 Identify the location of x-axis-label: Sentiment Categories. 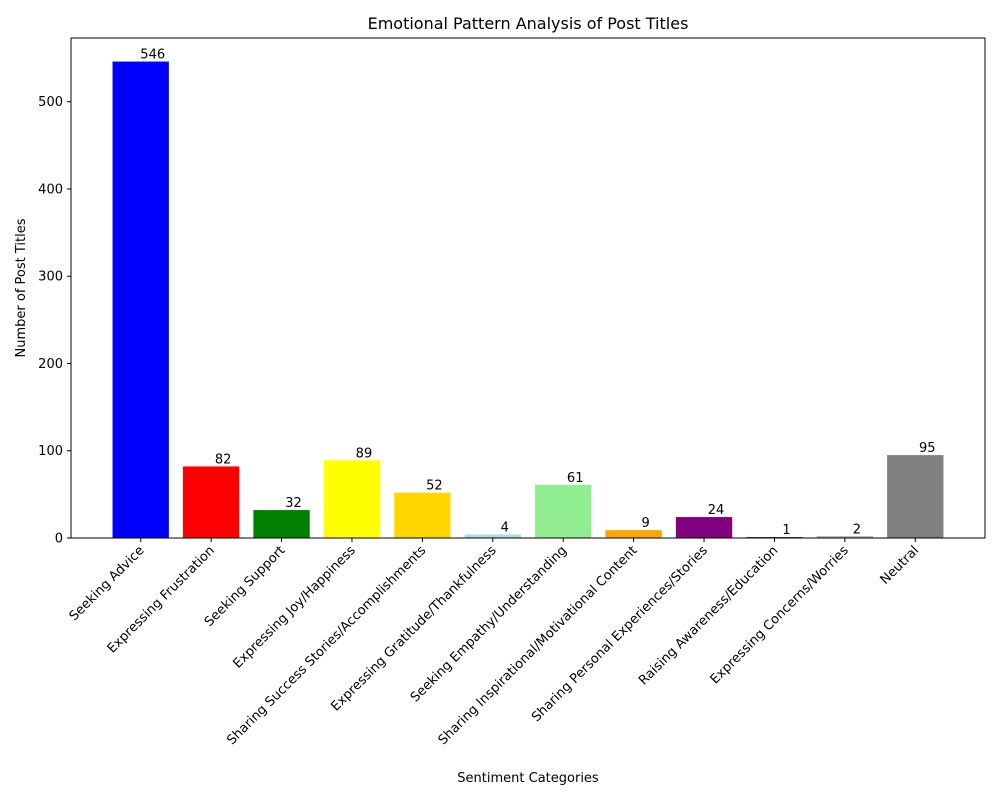
(528, 778).